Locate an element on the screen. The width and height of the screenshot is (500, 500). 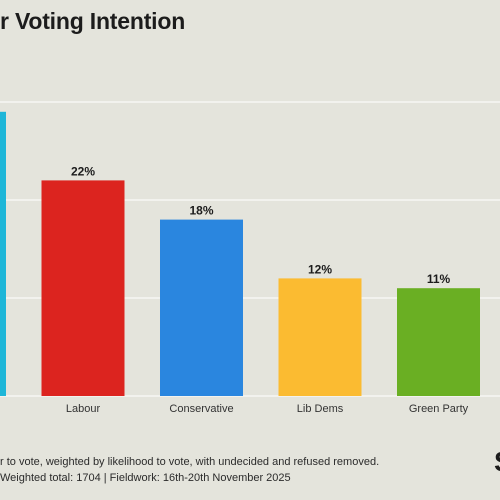
category-label: Green Party is located at coordinates (439, 409).